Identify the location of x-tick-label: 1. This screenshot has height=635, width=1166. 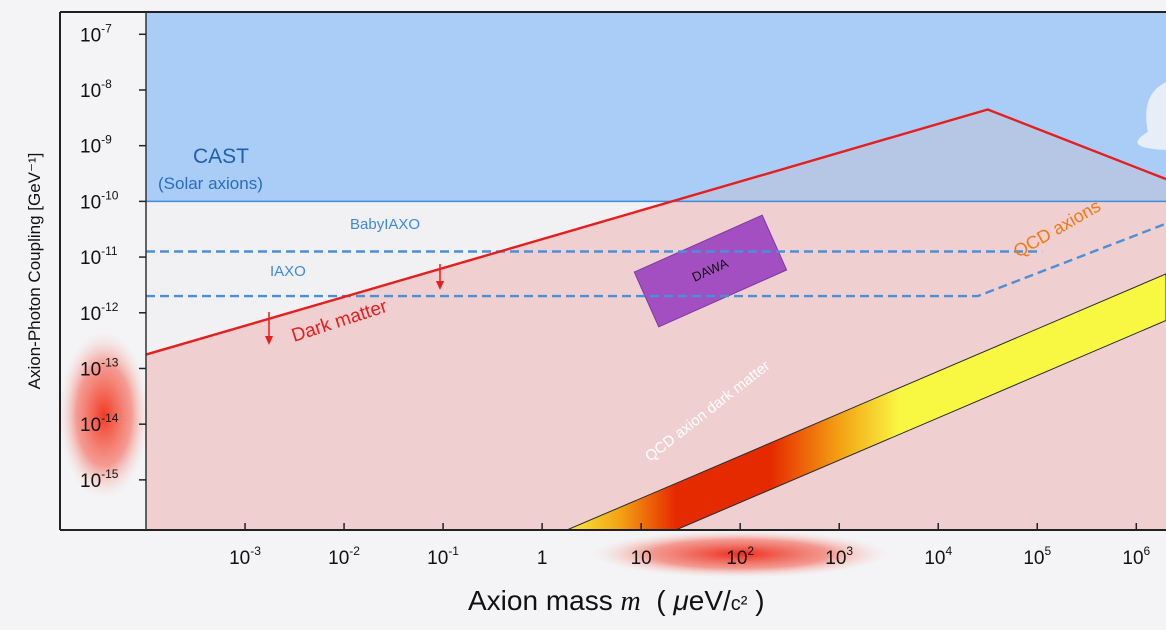
(542, 558).